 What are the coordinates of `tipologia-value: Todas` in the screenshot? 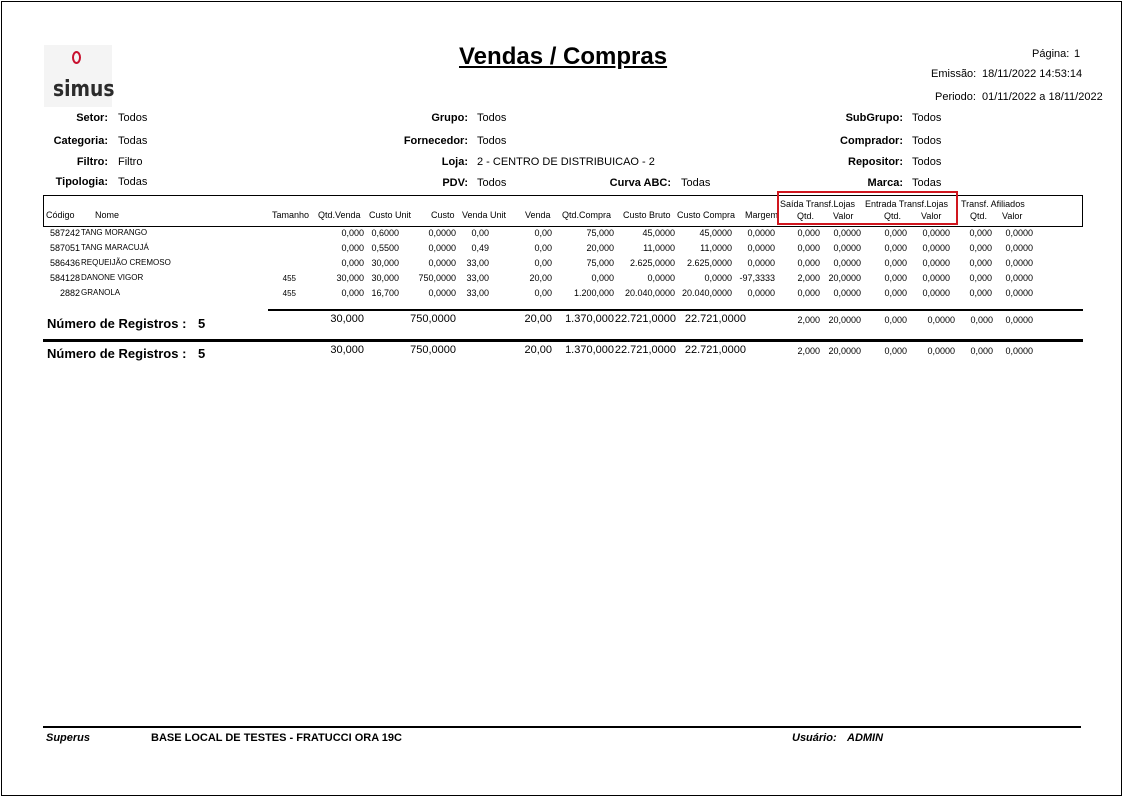 It's located at (133, 182).